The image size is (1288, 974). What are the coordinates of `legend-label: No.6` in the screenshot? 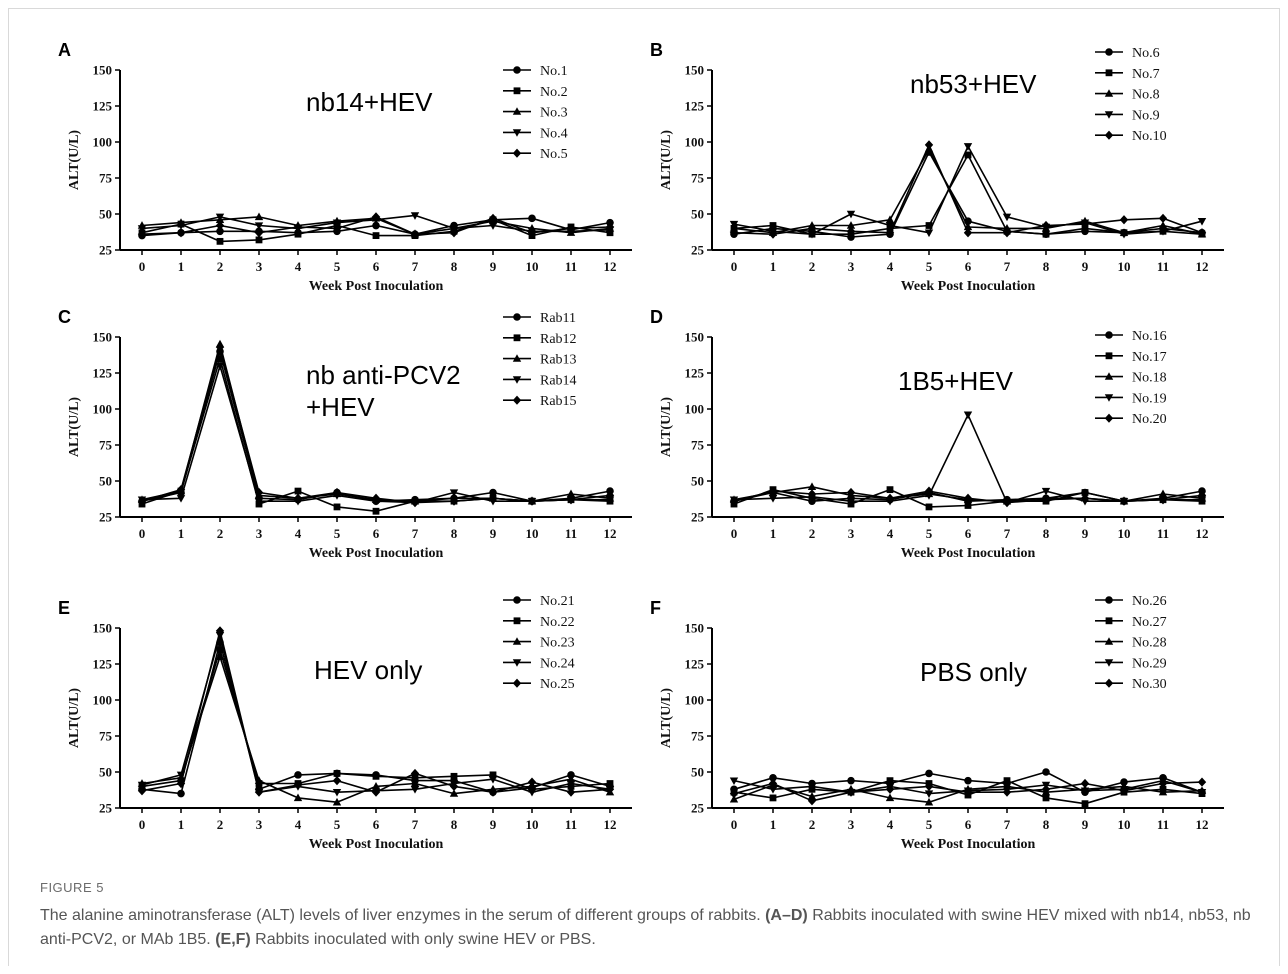 It's located at (1146, 53).